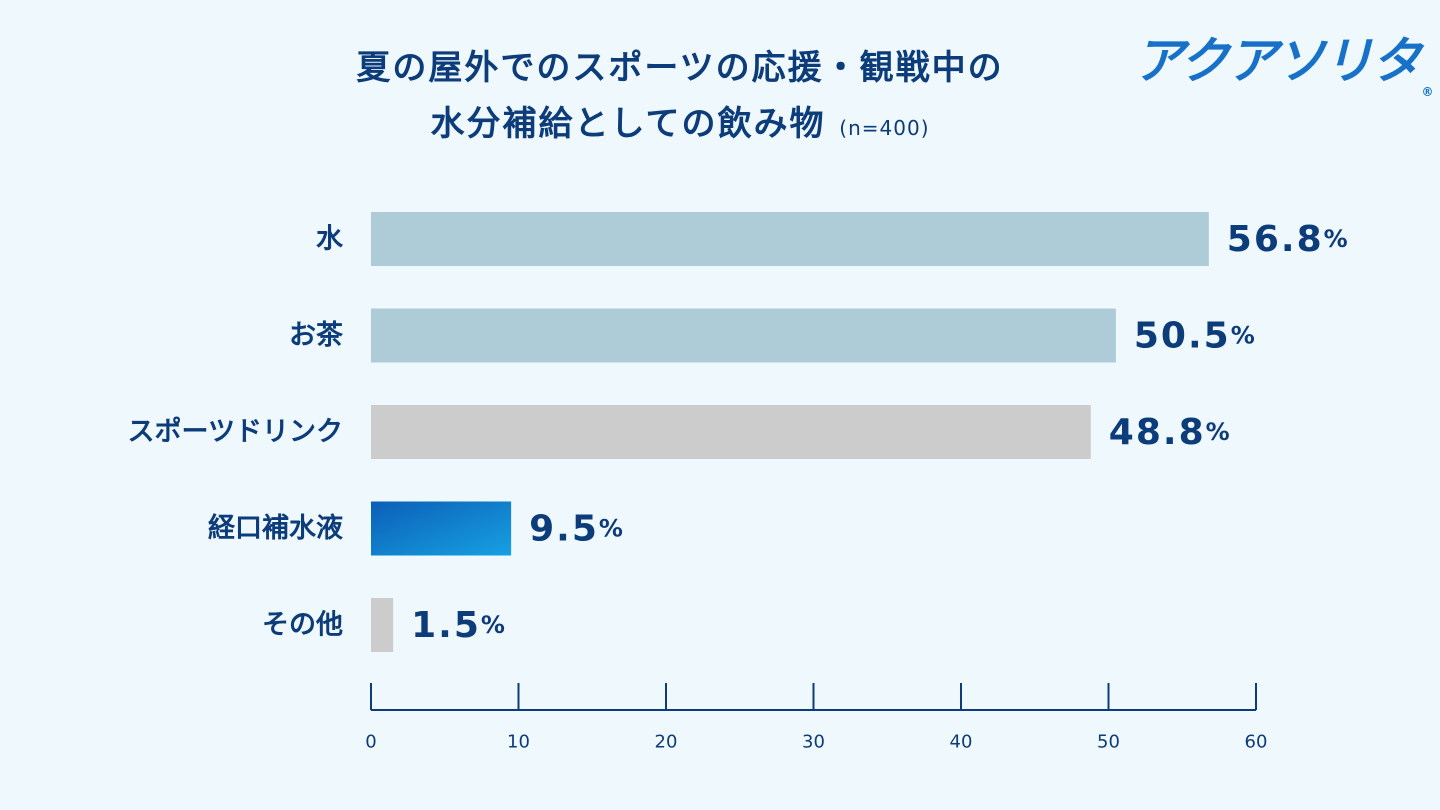 This screenshot has height=810, width=1440. I want to click on value-number: 50.5, so click(1182, 335).